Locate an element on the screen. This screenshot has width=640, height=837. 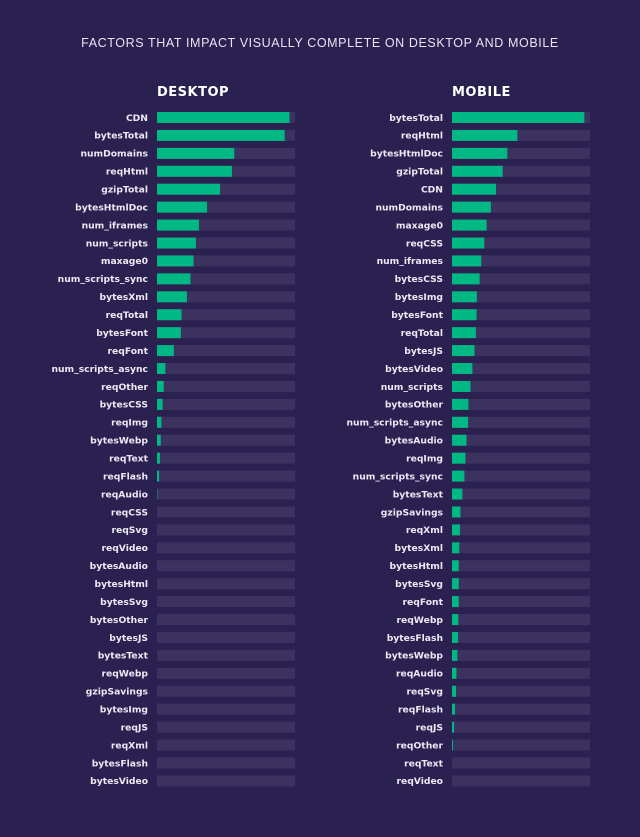
mobile-tick-label: reqSvg is located at coordinates (424, 692).